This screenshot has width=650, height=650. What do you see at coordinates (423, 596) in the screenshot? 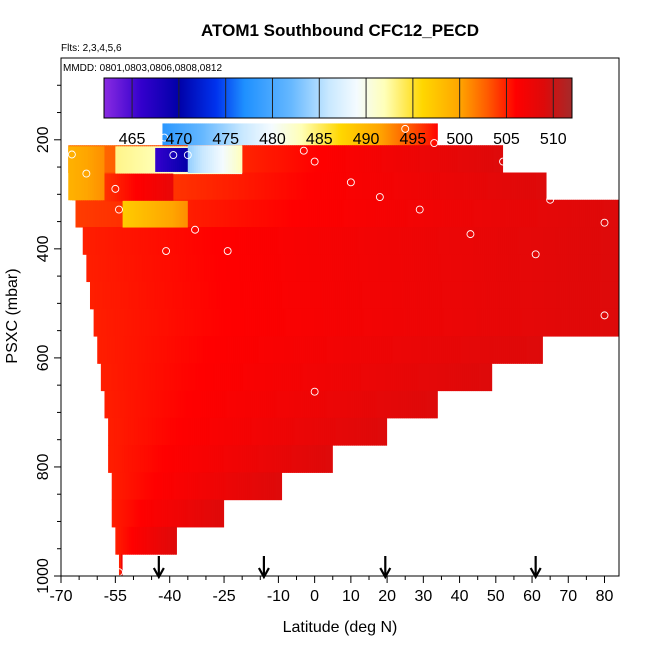
I see `x-tick-label: 30` at bounding box center [423, 596].